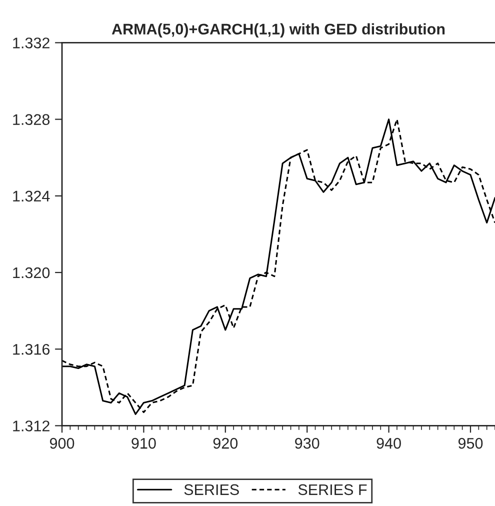 This screenshot has height=506, width=495. What do you see at coordinates (62, 443) in the screenshot?
I see `x-tick-label: 900` at bounding box center [62, 443].